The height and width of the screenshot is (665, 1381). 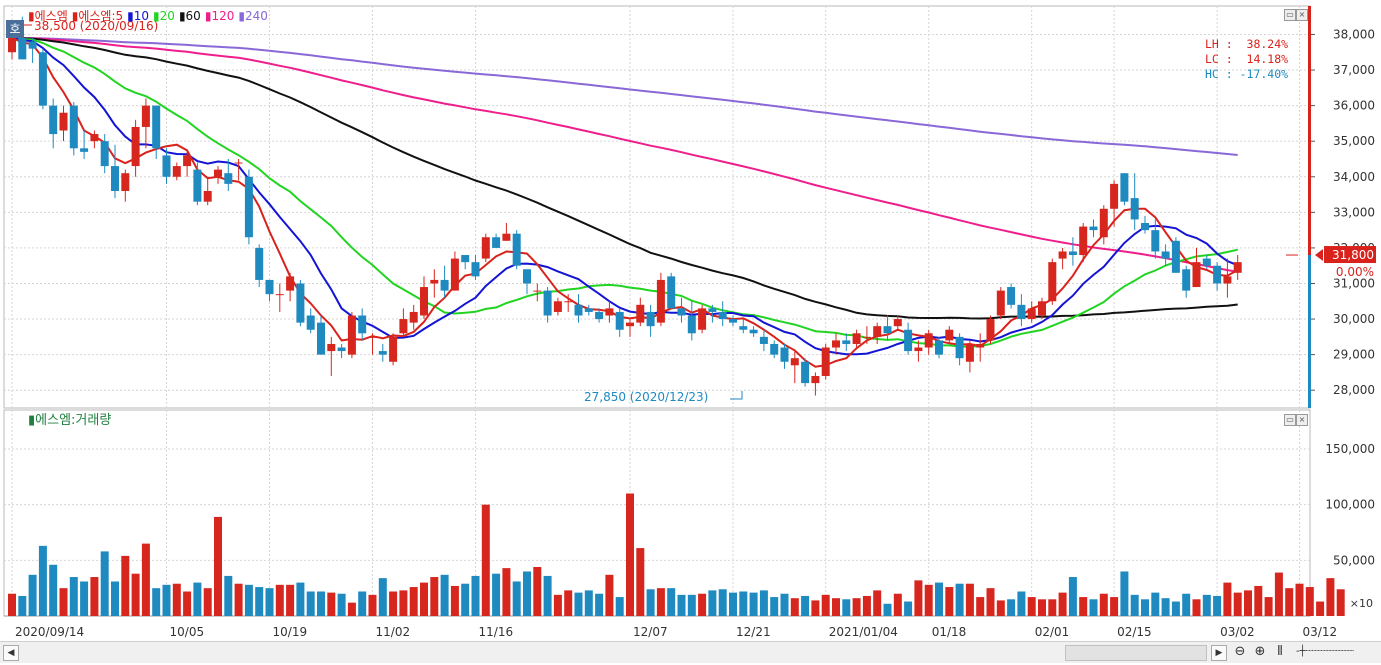 I want to click on price-tick-label: 29,000, so click(x=1354, y=355).